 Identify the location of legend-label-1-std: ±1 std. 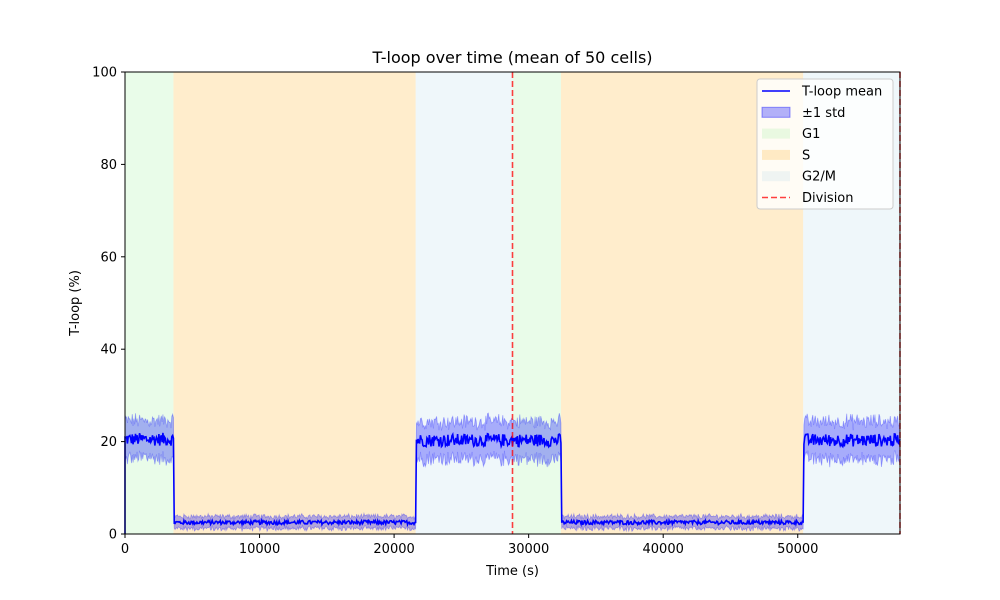
(823, 113).